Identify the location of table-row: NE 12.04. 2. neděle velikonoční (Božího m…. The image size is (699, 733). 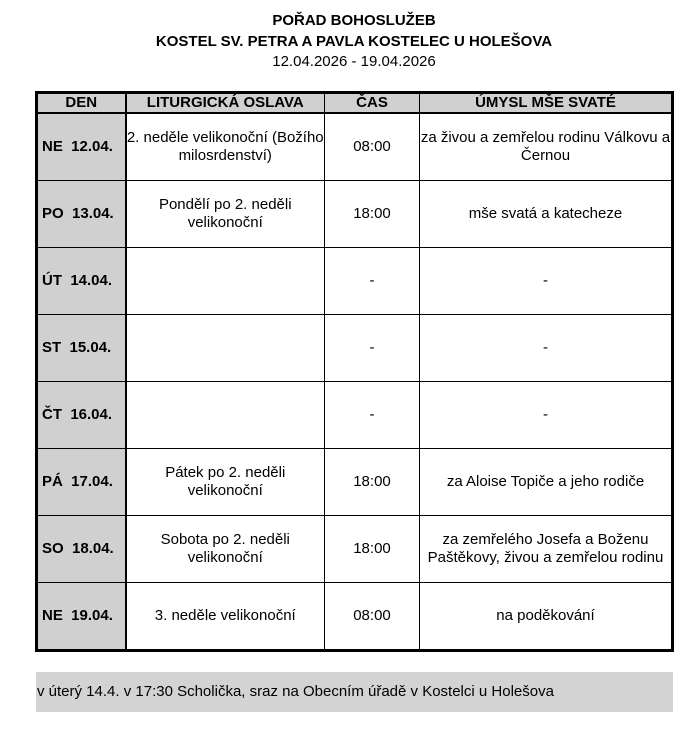
(354, 146).